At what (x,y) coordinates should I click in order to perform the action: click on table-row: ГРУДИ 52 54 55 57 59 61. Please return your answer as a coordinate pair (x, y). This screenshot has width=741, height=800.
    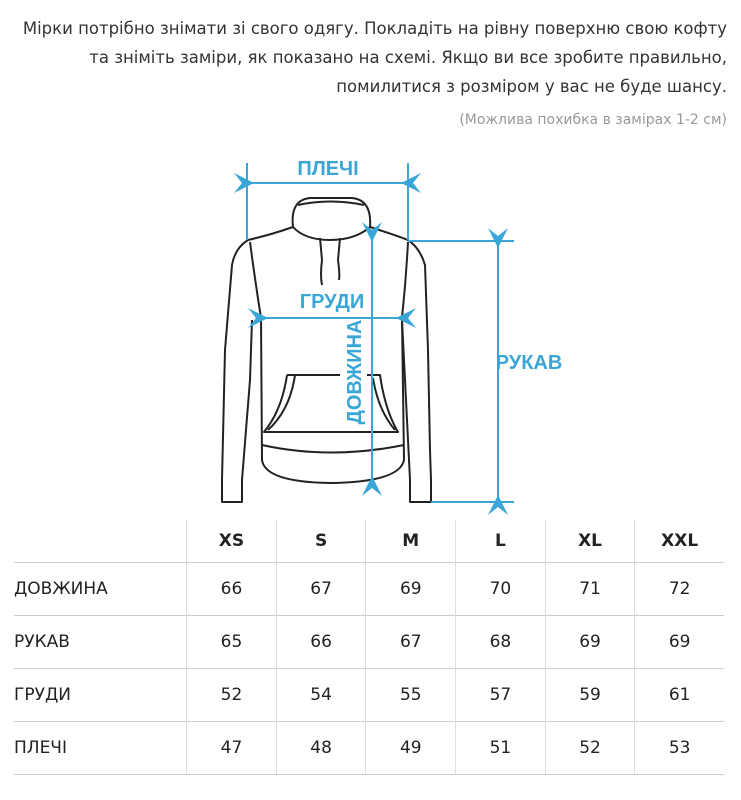
    Looking at the image, I should click on (369, 695).